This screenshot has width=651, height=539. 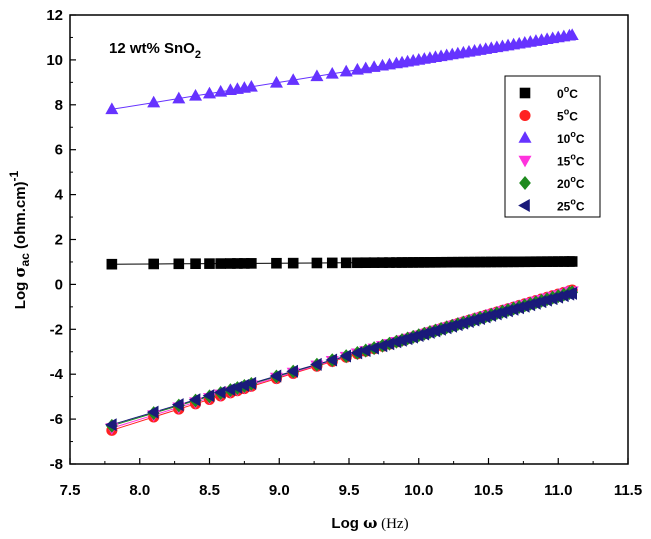 What do you see at coordinates (19, 239) in the screenshot?
I see `y-axis-title: Log σac (ohm.cm)-1` at bounding box center [19, 239].